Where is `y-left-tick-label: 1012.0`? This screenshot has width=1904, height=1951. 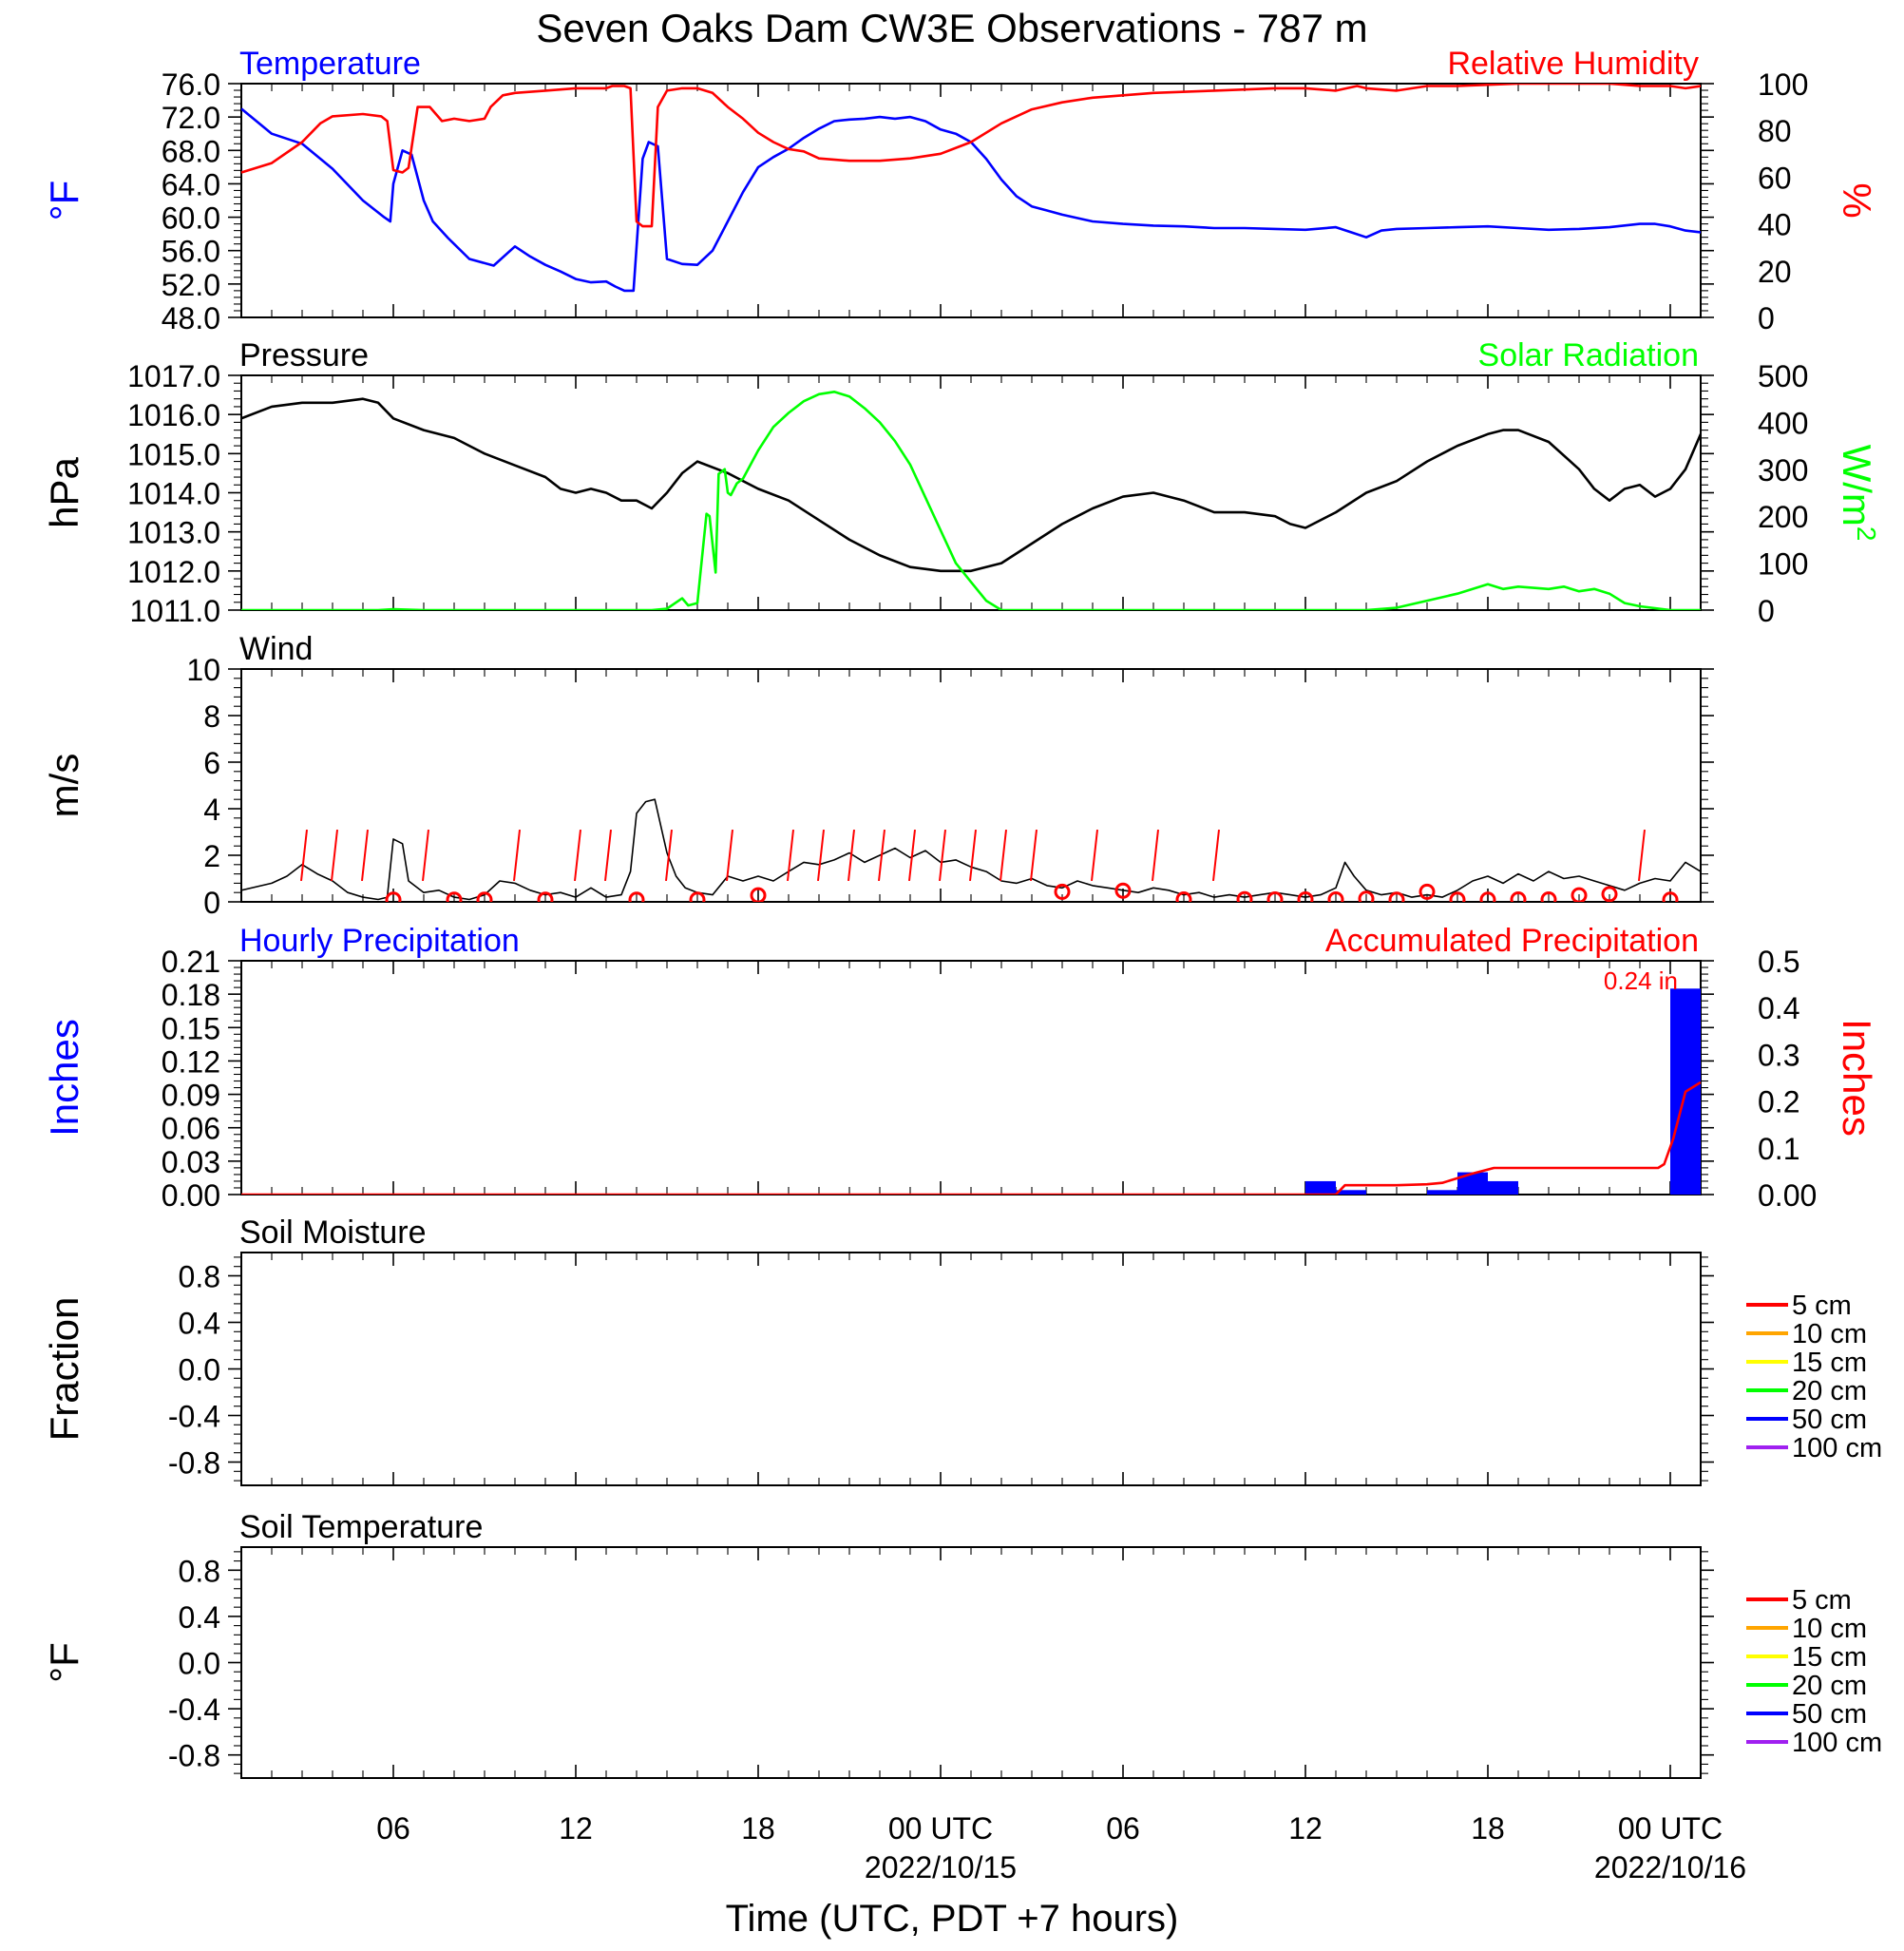 y-left-tick-label: 1012.0 is located at coordinates (174, 572).